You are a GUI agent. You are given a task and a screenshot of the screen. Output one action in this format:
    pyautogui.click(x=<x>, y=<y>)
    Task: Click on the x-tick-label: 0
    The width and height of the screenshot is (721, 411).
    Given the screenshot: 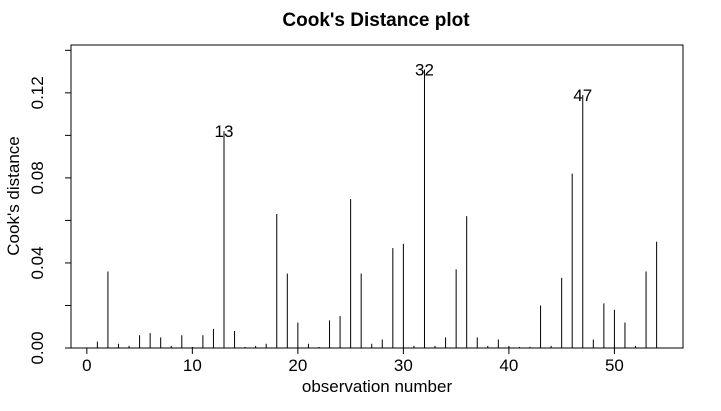 What is the action you would take?
    pyautogui.click(x=86, y=365)
    